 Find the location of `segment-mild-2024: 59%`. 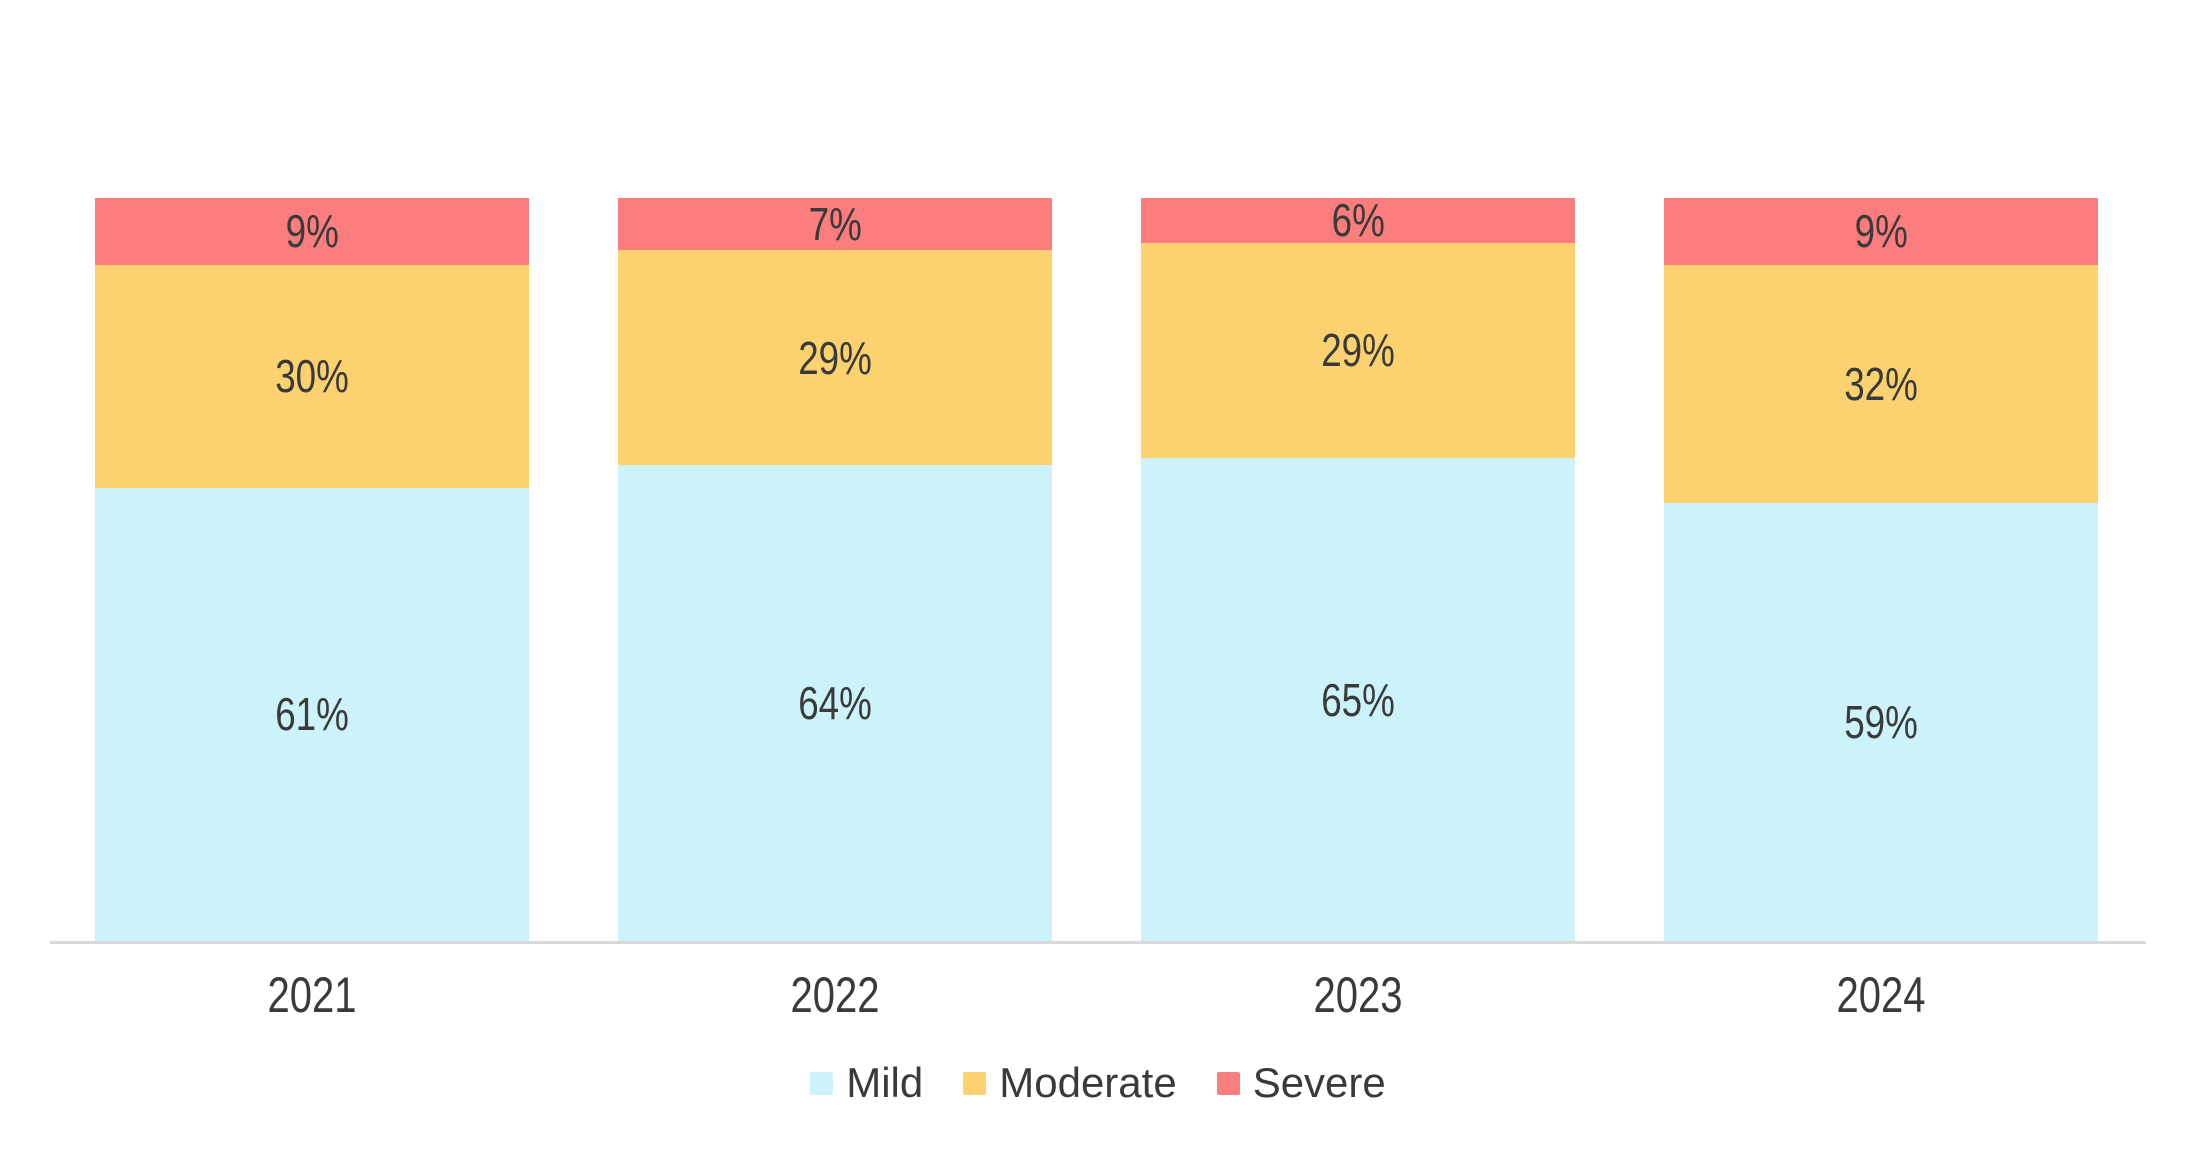

segment-mild-2024: 59% is located at coordinates (1881, 721).